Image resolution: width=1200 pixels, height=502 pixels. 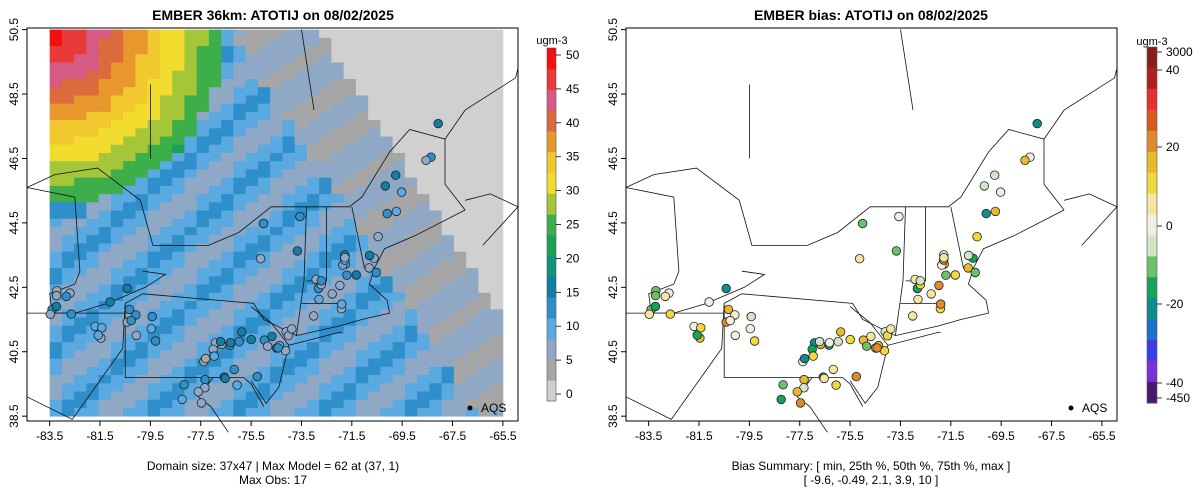 What do you see at coordinates (613, 287) in the screenshot?
I see `y-tick-label: 42.5` at bounding box center [613, 287].